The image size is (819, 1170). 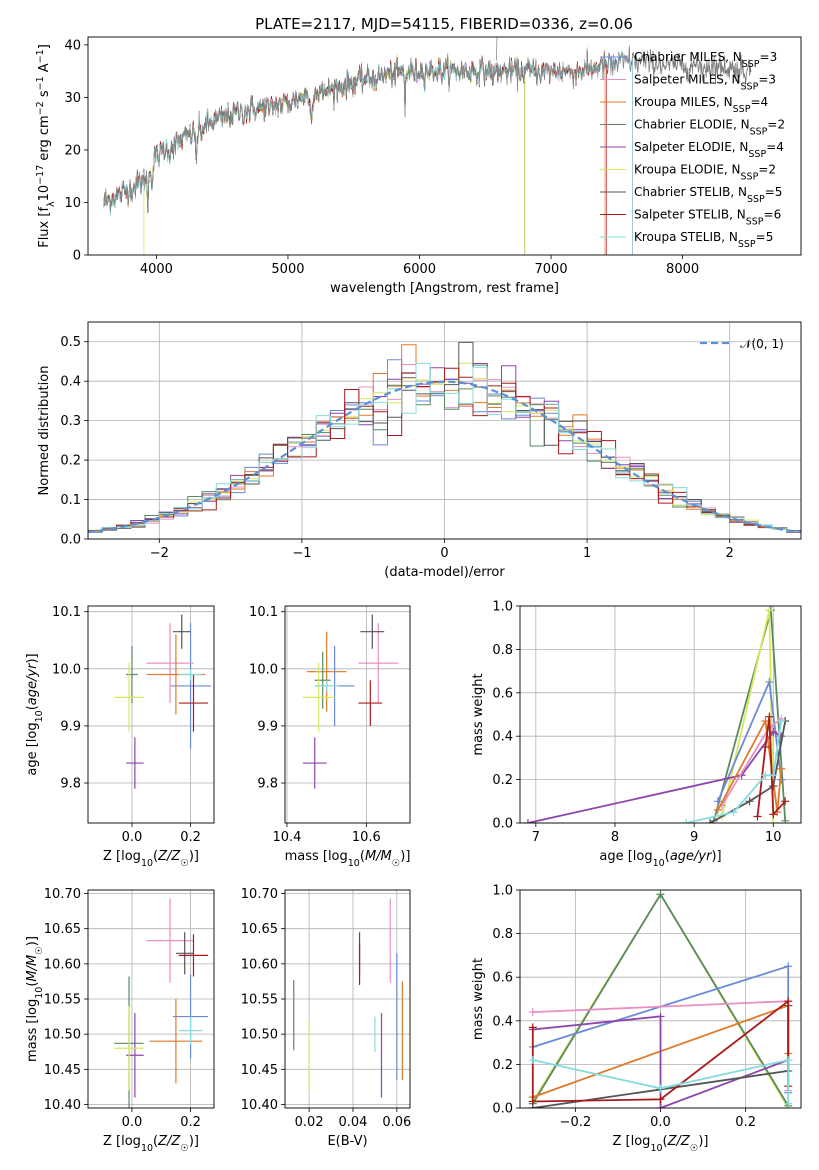 I want to click on residuals-plot-area, so click(x=444, y=440).